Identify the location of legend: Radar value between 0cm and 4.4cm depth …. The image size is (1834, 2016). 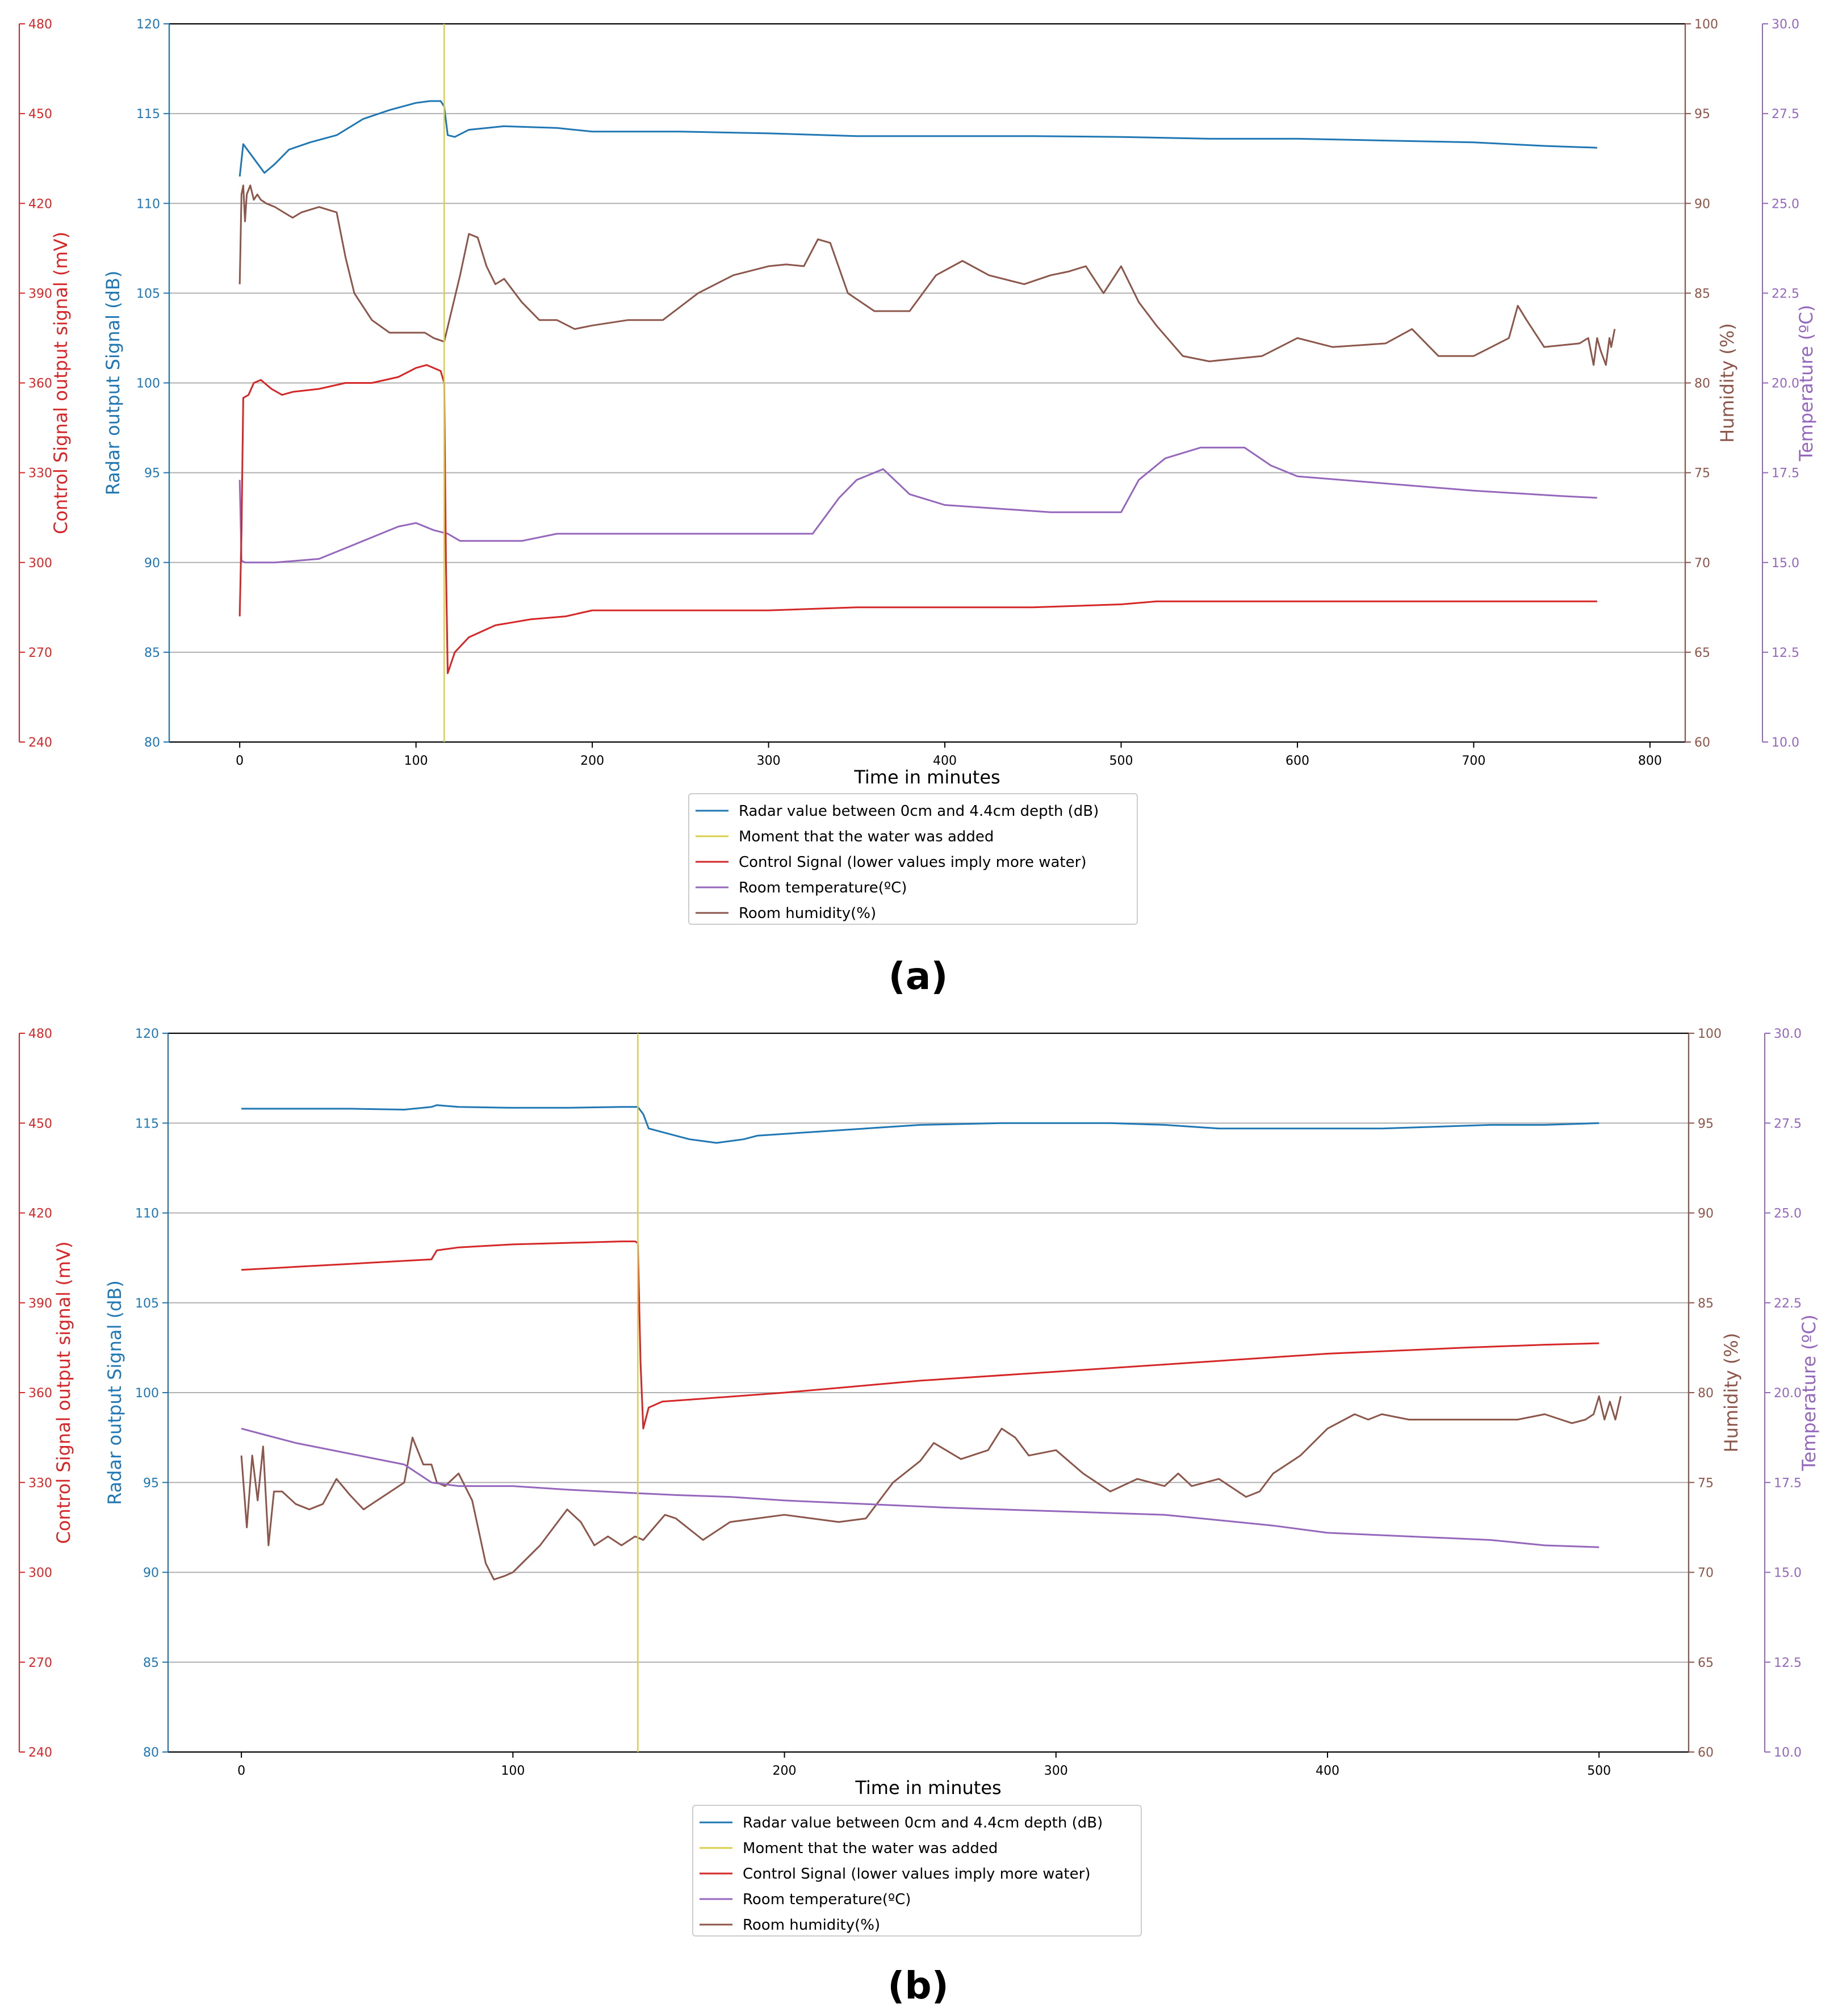
(917, 1871).